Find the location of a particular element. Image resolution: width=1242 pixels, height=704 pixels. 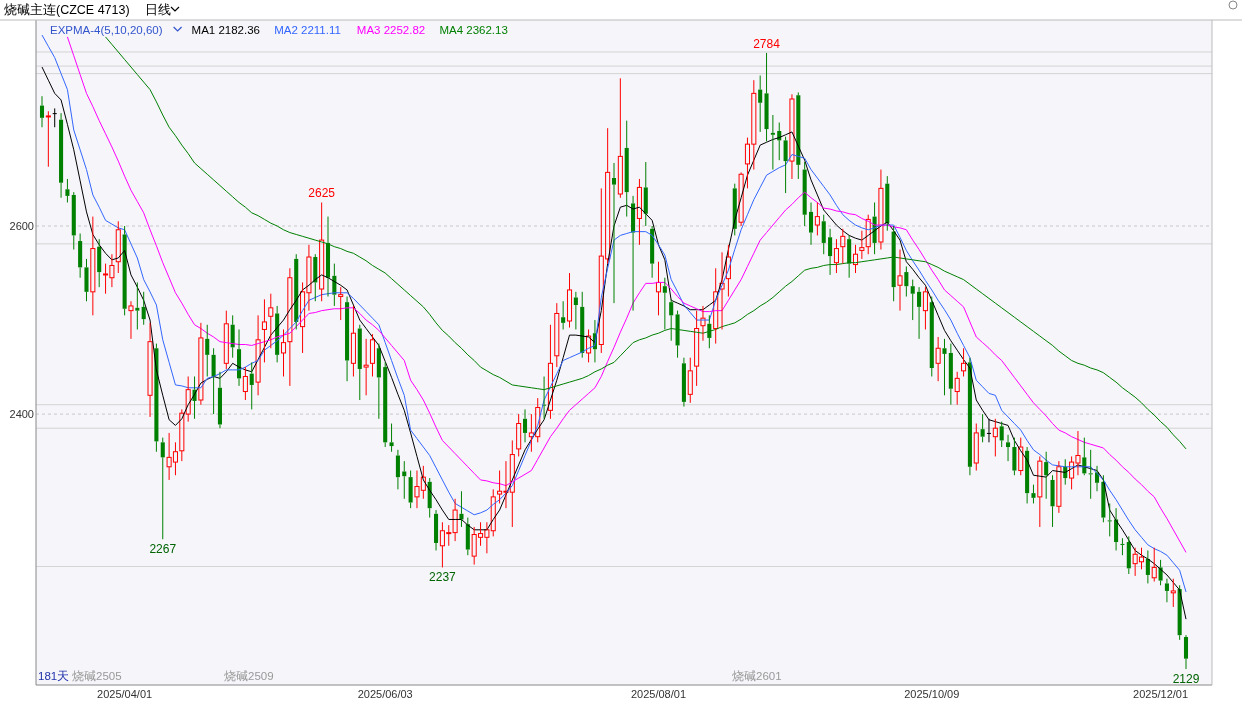

annotation: 烧碱2509 is located at coordinates (249, 676).